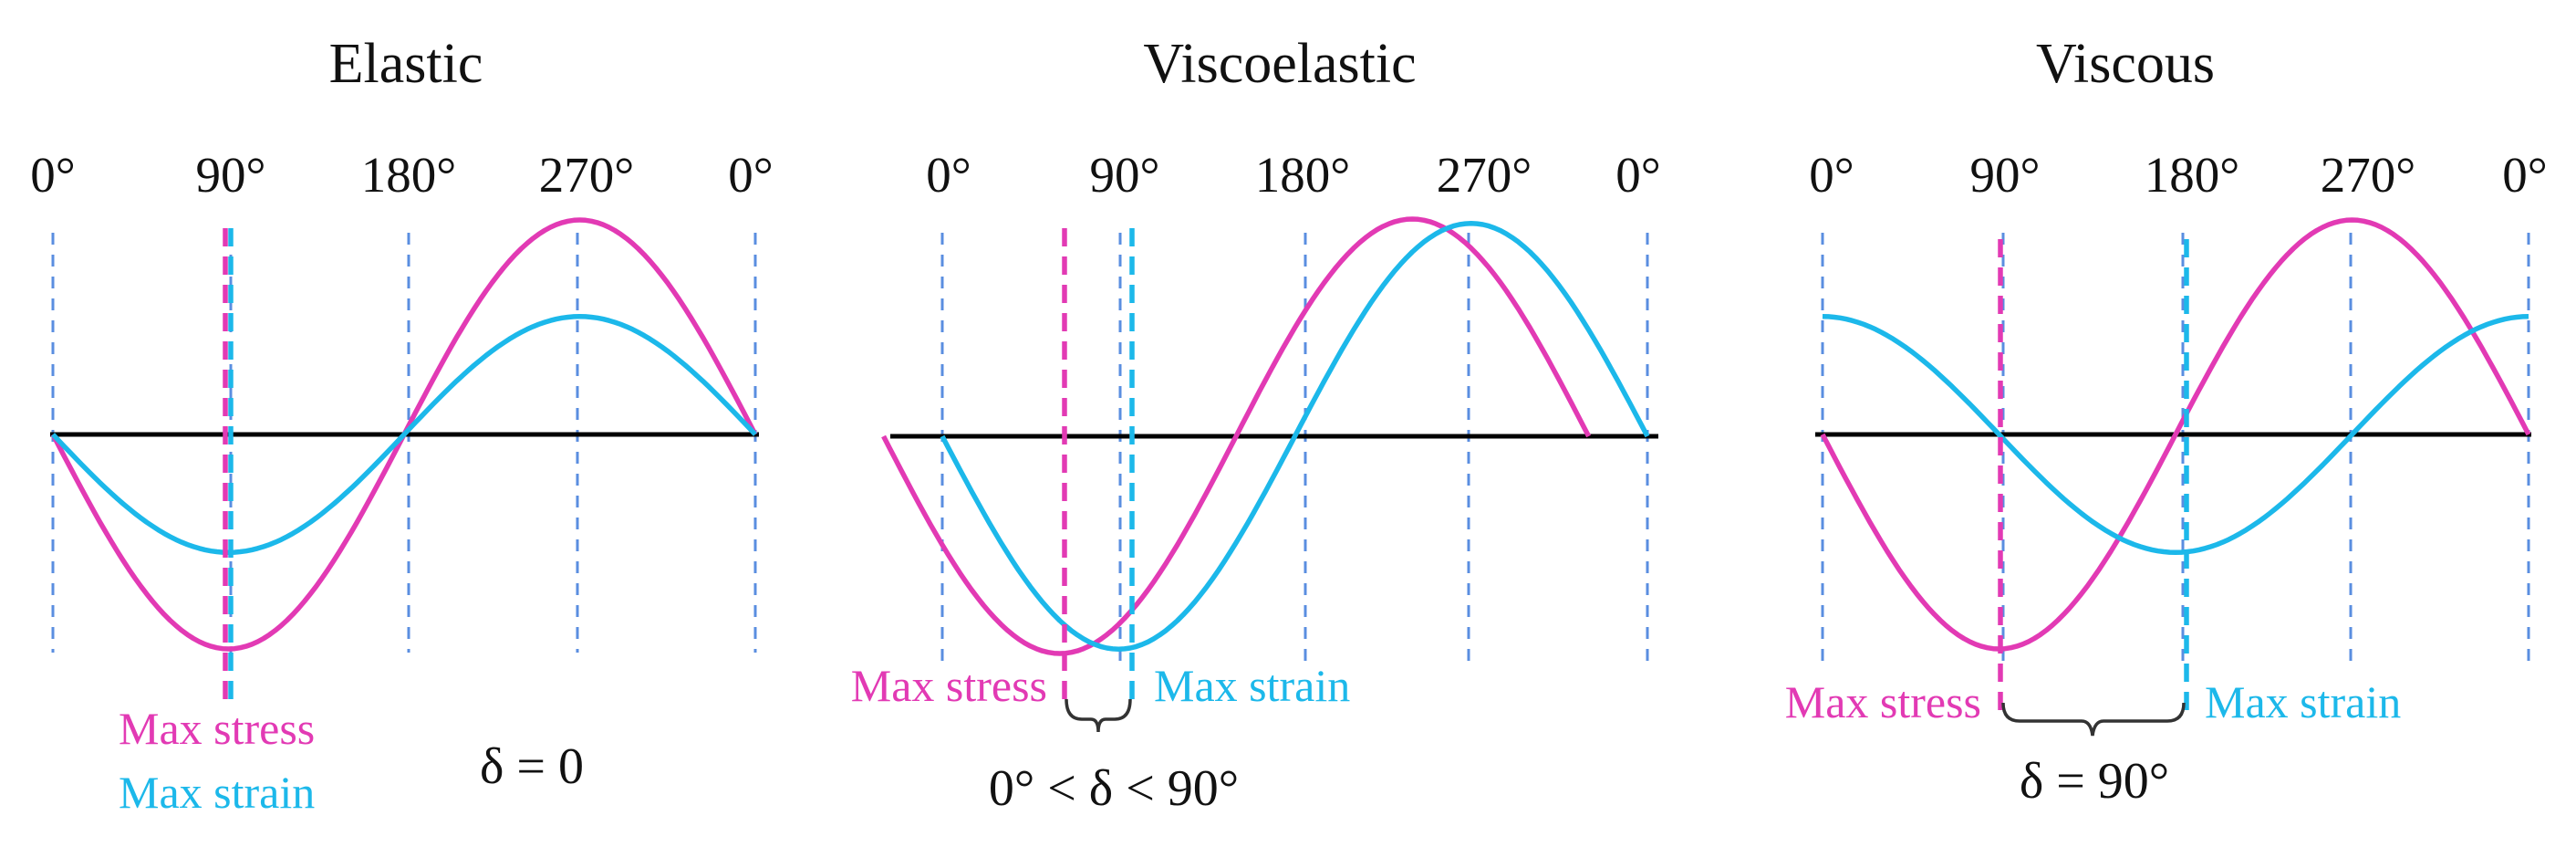 This screenshot has width=2576, height=847. What do you see at coordinates (1279, 64) in the screenshot?
I see `panel-title: Viscoelastic` at bounding box center [1279, 64].